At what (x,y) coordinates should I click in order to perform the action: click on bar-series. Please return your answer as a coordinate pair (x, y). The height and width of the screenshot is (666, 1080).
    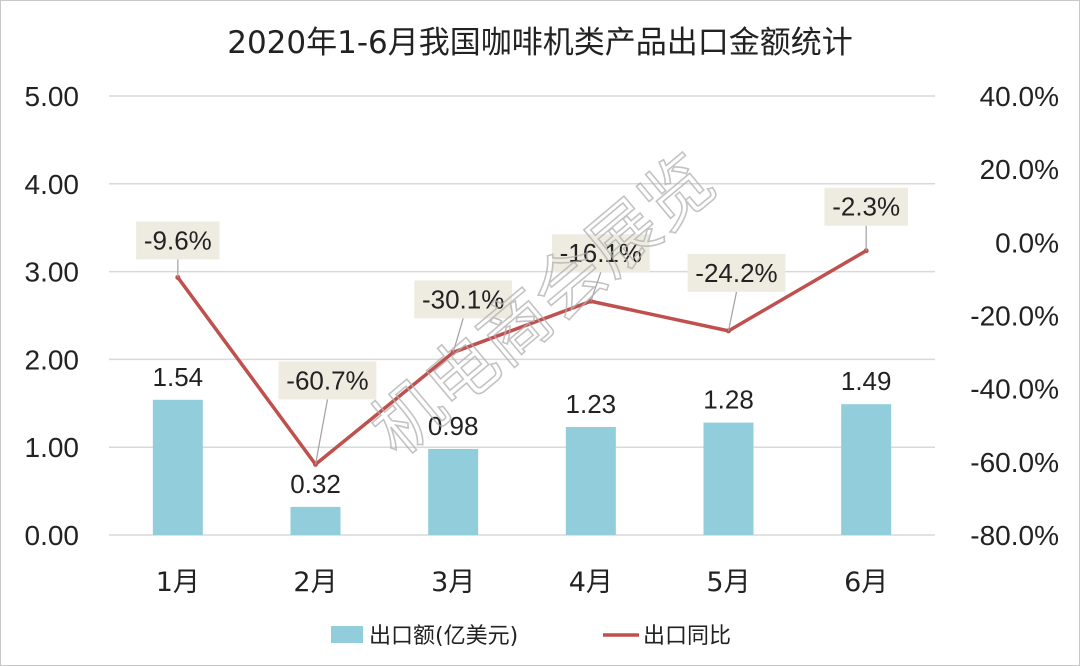
    Looking at the image, I should click on (522, 467).